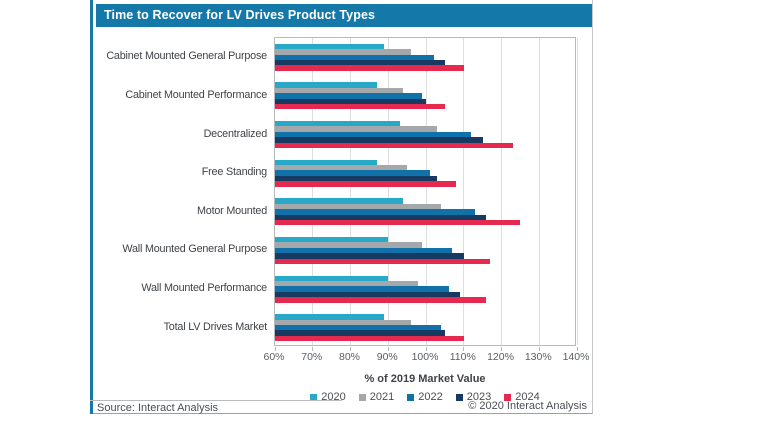 This screenshot has height=432, width=768. I want to click on category-label: Decentralized, so click(235, 133).